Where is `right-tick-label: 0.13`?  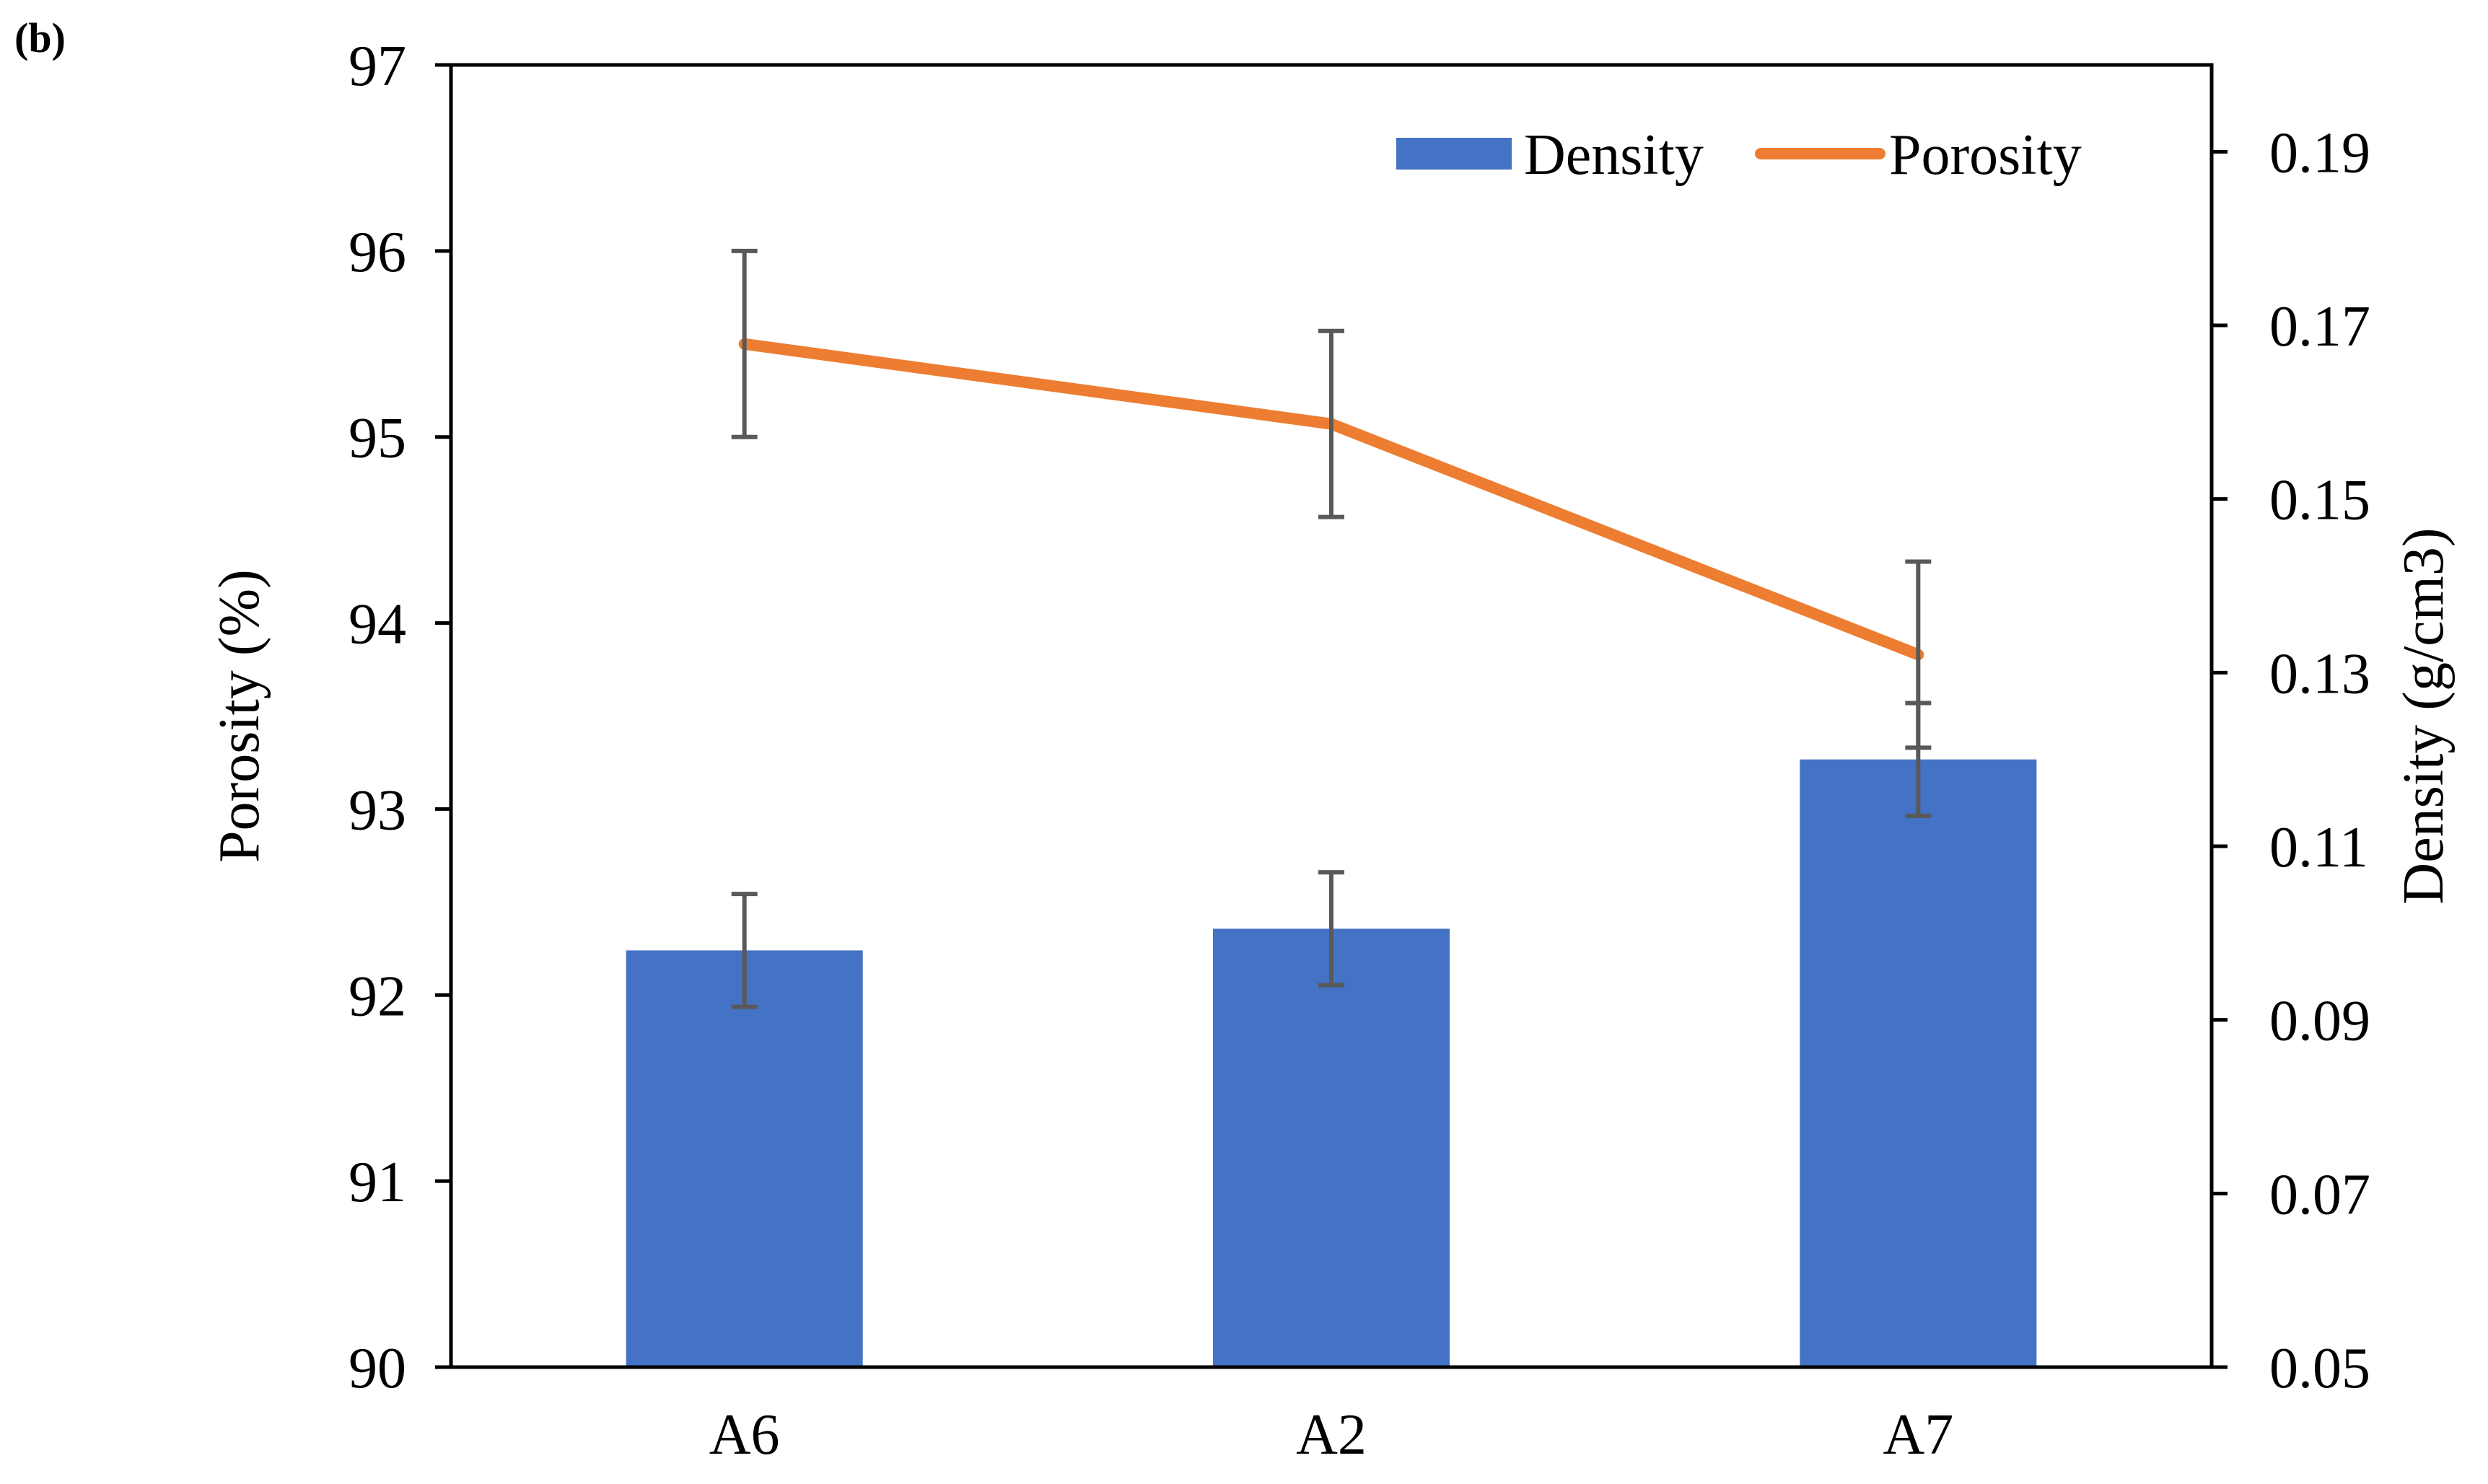 right-tick-label: 0.13 is located at coordinates (2319, 674).